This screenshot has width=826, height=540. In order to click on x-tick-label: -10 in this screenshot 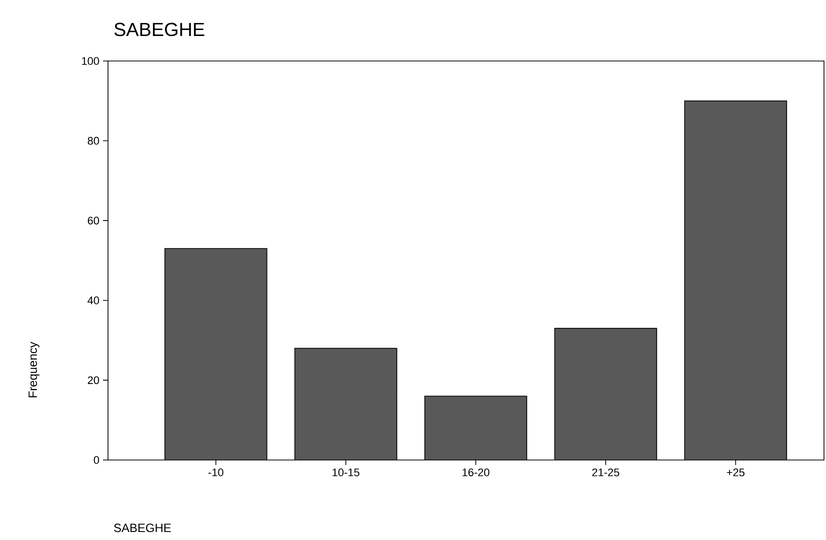, I will do `click(216, 472)`.